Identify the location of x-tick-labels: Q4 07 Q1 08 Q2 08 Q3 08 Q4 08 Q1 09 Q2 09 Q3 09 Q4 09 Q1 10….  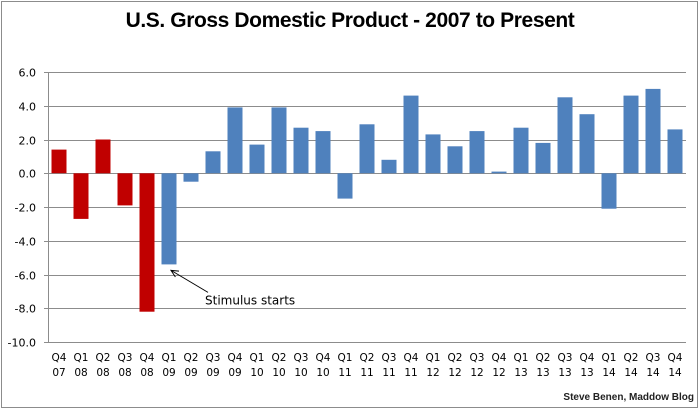
(367, 365).